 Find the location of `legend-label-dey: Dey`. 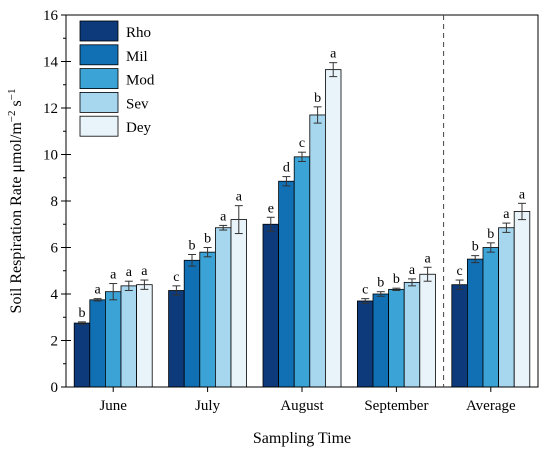

legend-label-dey: Dey is located at coordinates (138, 128).